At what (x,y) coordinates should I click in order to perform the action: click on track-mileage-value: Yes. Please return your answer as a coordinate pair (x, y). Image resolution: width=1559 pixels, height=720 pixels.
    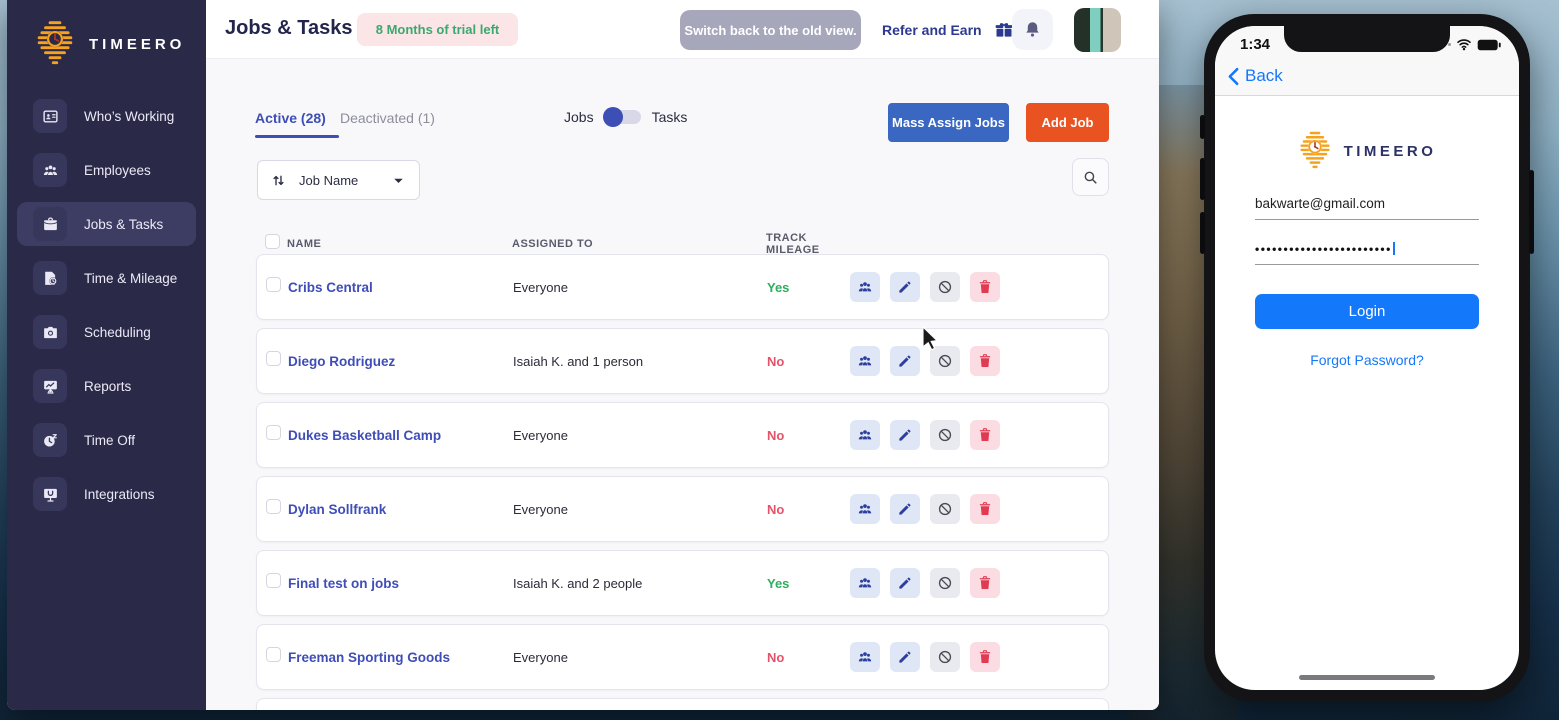
    Looking at the image, I should click on (778, 583).